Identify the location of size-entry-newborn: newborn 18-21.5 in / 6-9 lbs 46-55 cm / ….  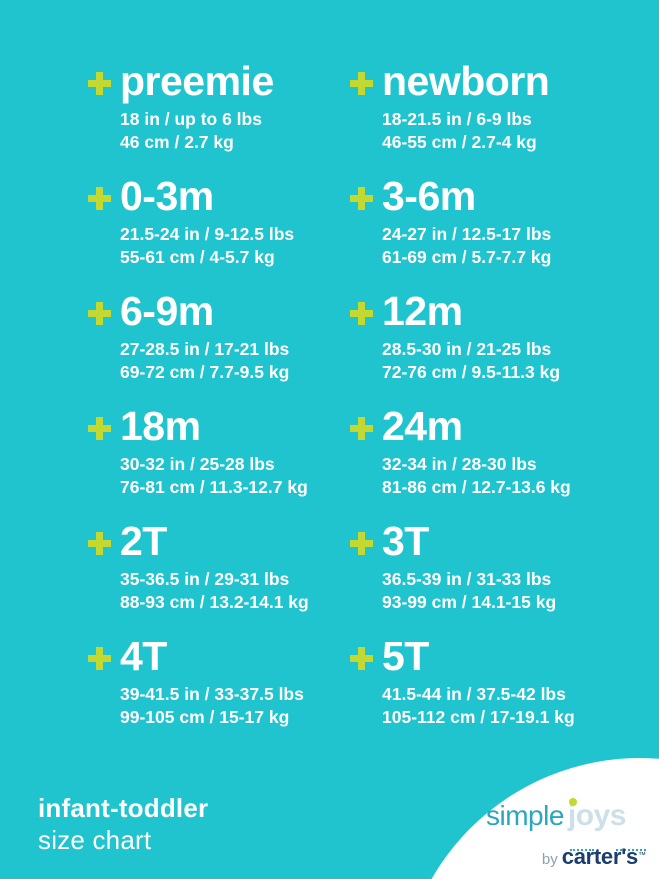
(481, 115).